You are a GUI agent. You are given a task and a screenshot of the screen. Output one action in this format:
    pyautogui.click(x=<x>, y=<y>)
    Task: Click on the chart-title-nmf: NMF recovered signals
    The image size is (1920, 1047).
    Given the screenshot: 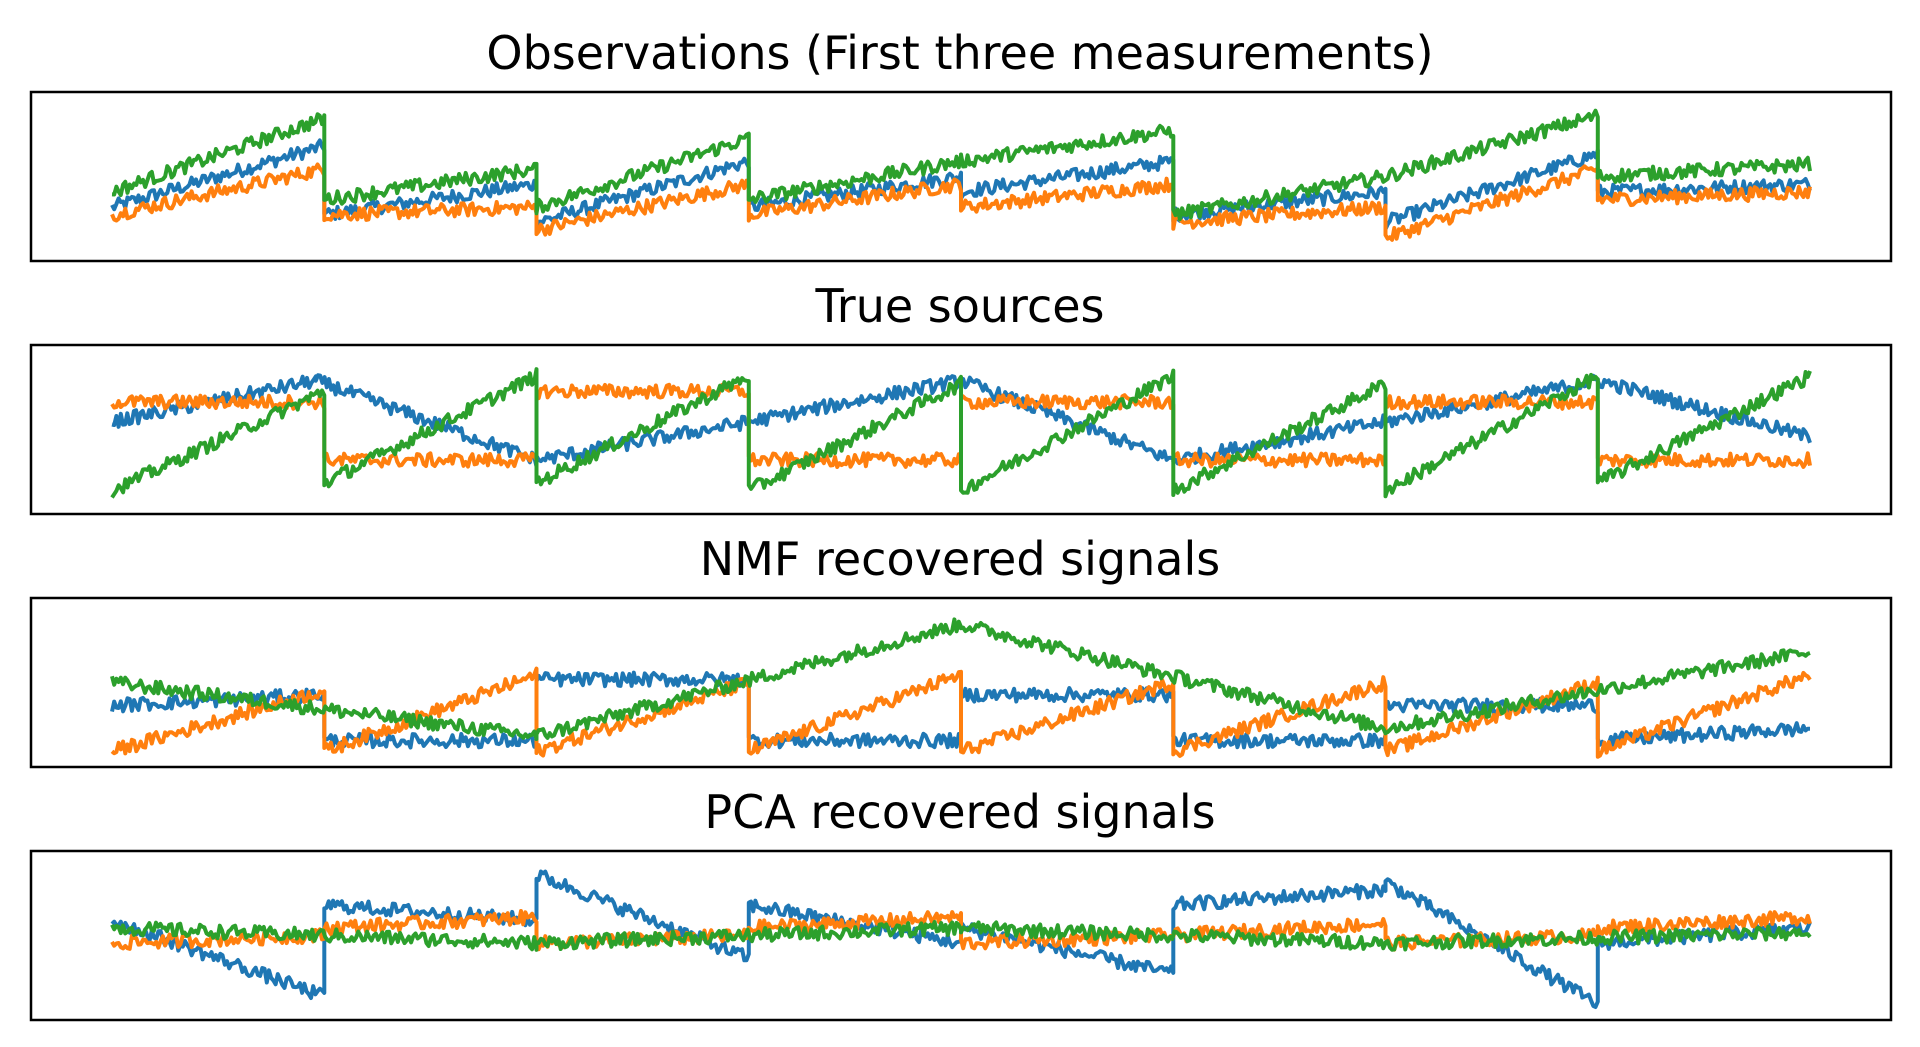 What is the action you would take?
    pyautogui.click(x=960, y=559)
    